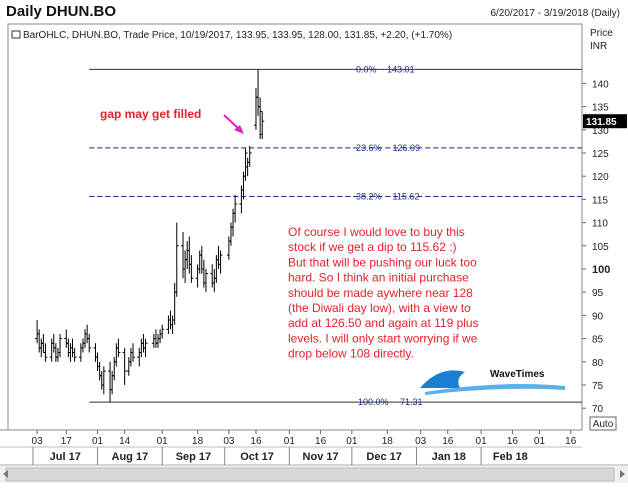 The width and height of the screenshot is (628, 488). What do you see at coordinates (600, 108) in the screenshot?
I see `y-tick-label: 135` at bounding box center [600, 108].